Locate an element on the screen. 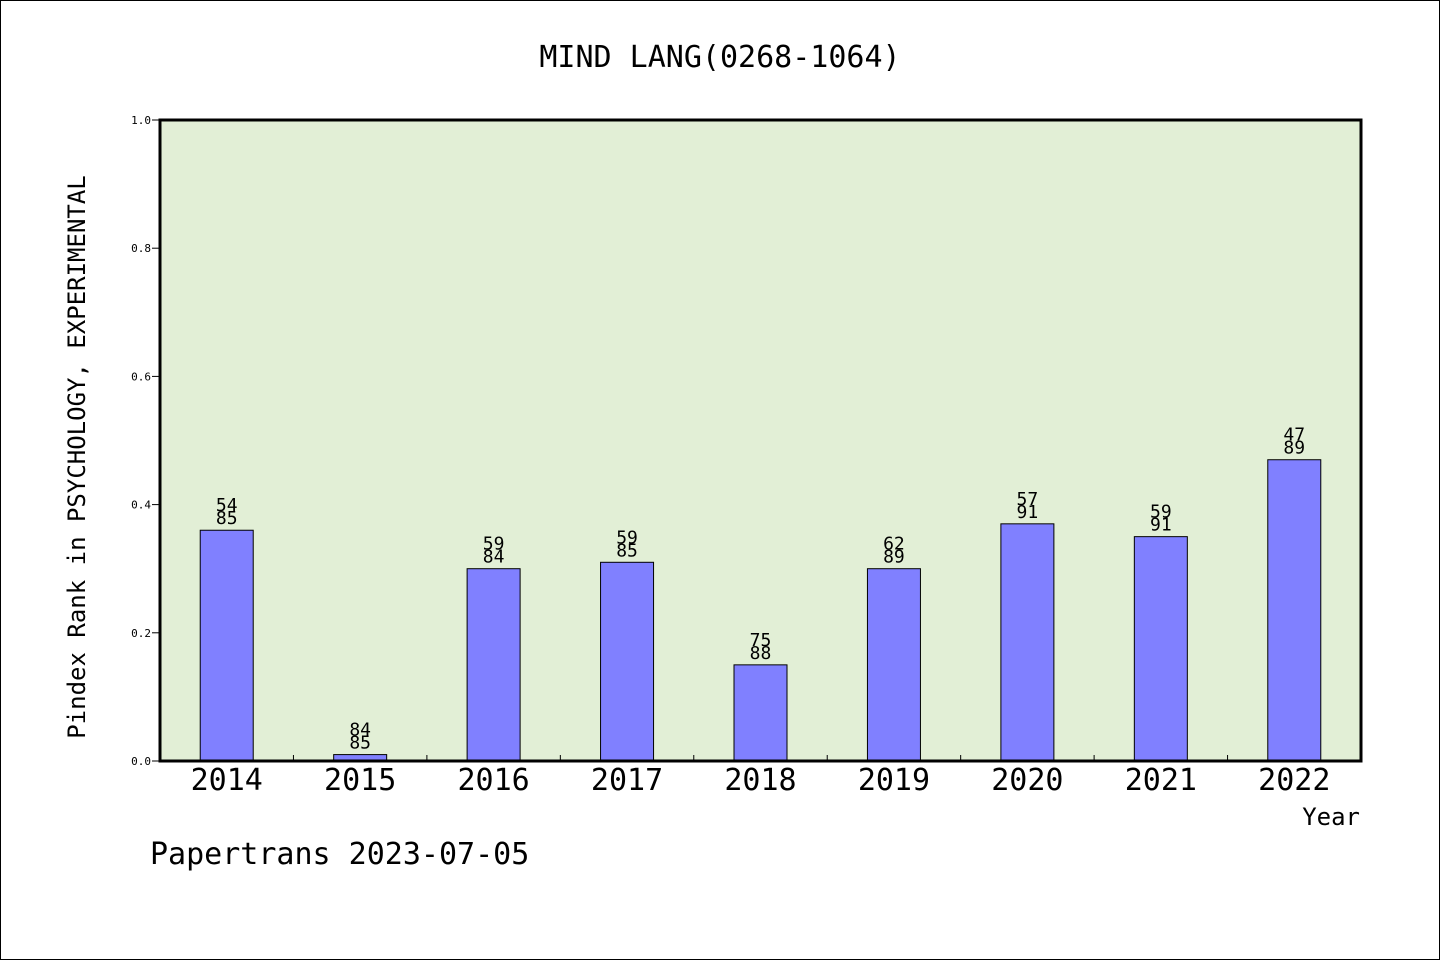 The width and height of the screenshot is (1440, 960). y-tick-label: 0.2 is located at coordinates (141, 633).